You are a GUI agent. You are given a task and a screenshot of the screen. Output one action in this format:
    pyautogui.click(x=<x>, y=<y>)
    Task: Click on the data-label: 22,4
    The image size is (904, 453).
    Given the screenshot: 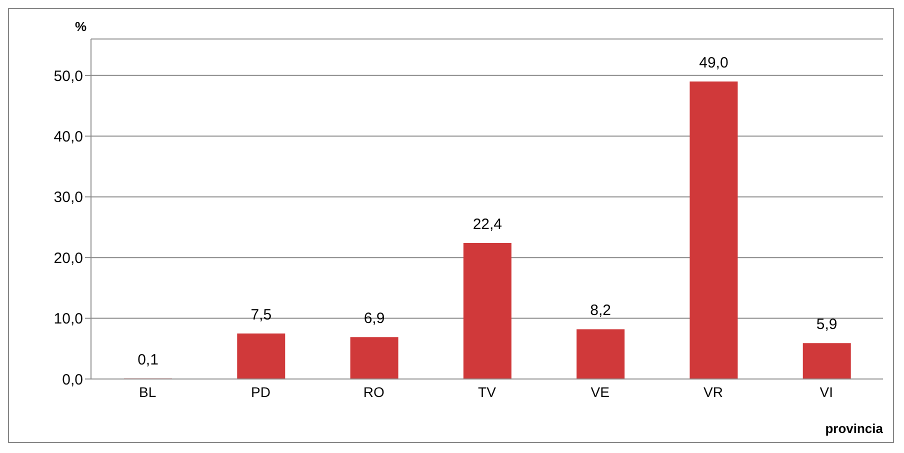 What is the action you would take?
    pyautogui.click(x=487, y=224)
    